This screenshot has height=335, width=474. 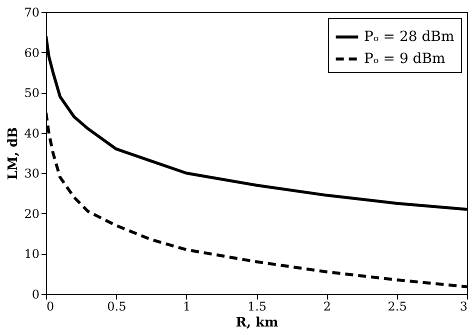 I want to click on x-tick-label: 0, so click(x=50, y=307).